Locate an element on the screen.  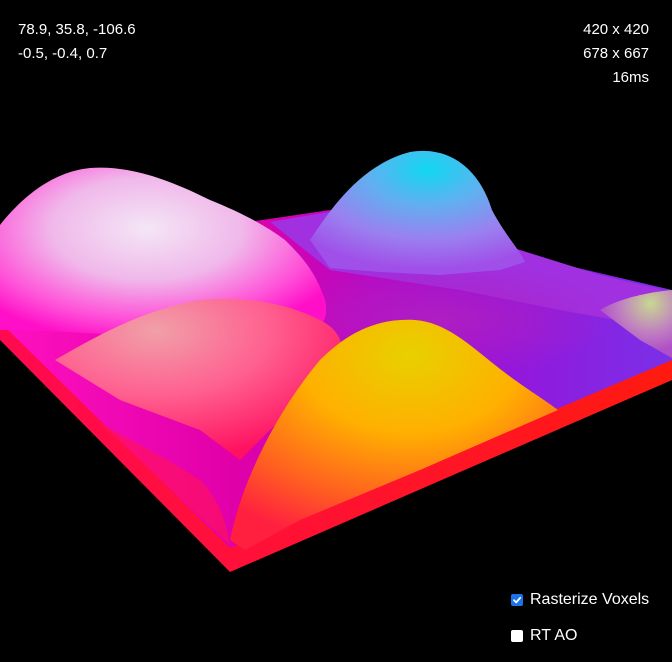
terrain-salmon-hill is located at coordinates (198, 379).